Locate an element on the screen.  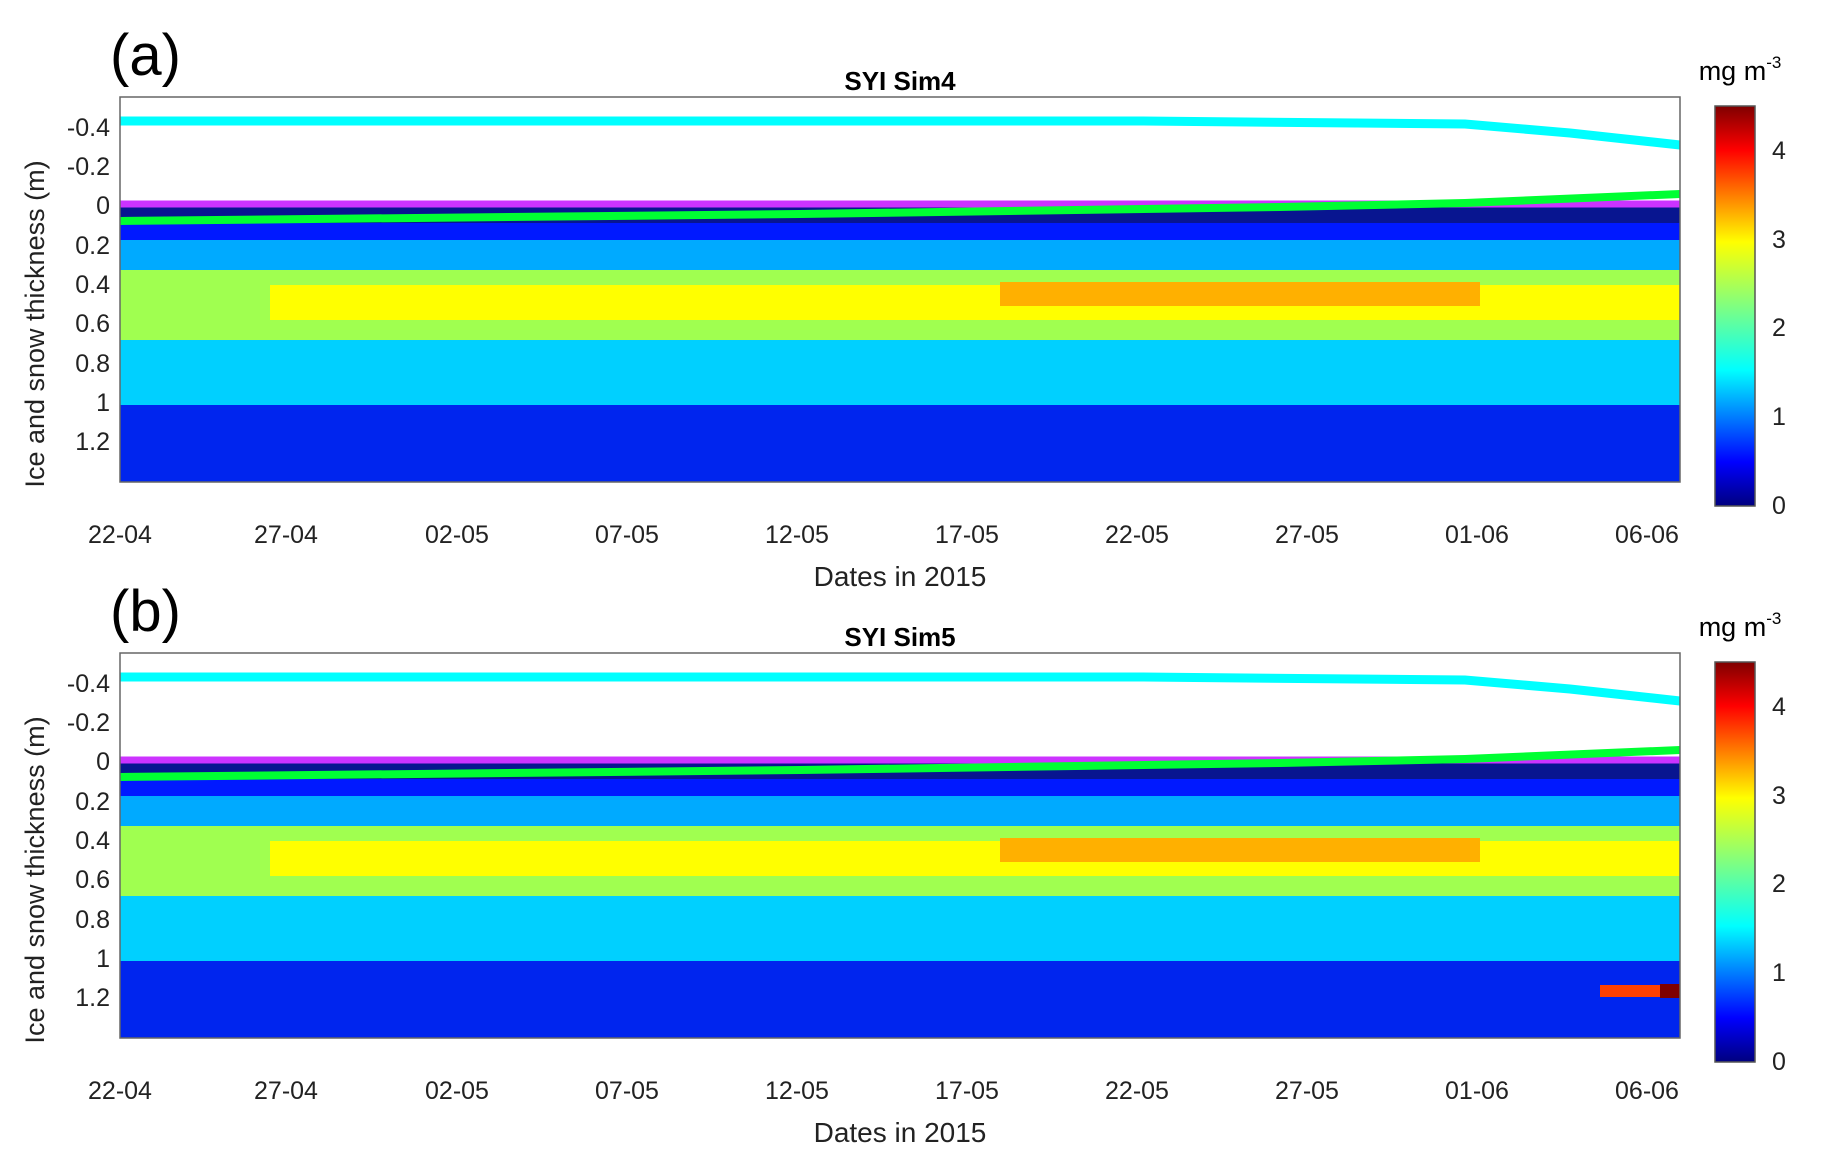
chart-title: SYI Sim5 is located at coordinates (899, 637).